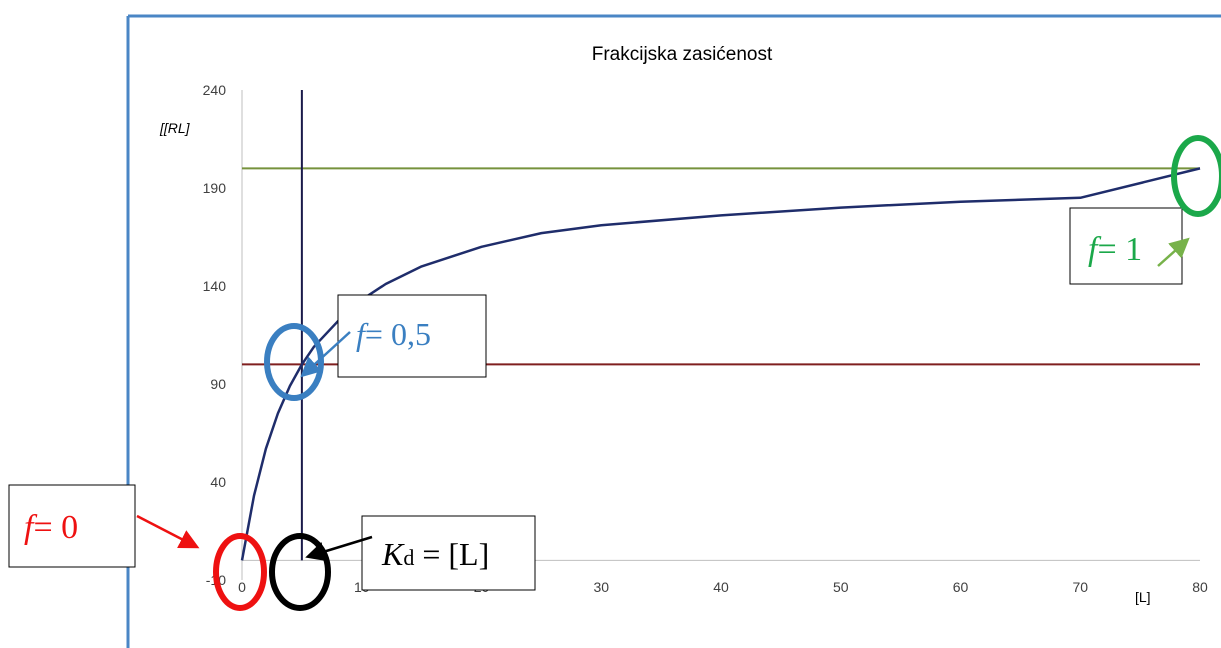 The height and width of the screenshot is (648, 1221). I want to click on f0-annotation-box, so click(72, 526).